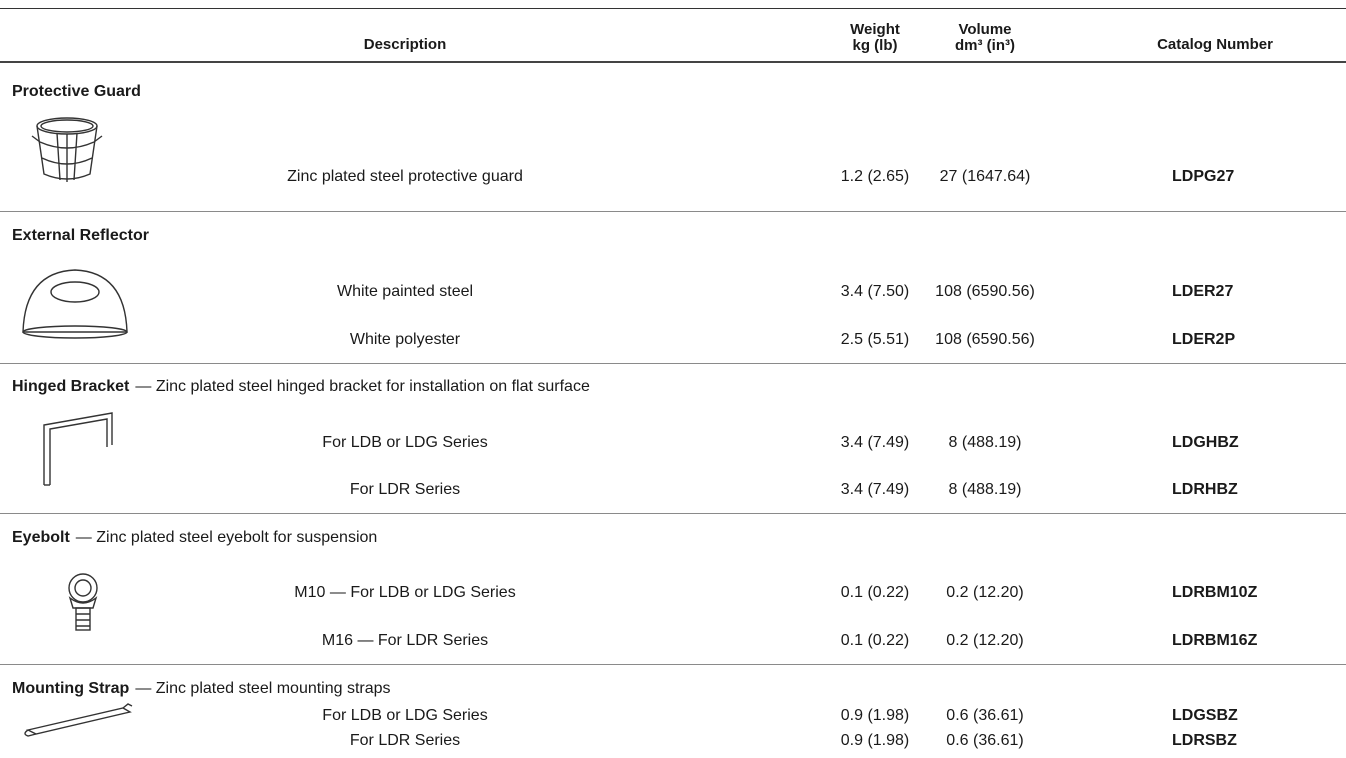  What do you see at coordinates (1205, 715) in the screenshot?
I see `row-catalog-number: LDGSBZ` at bounding box center [1205, 715].